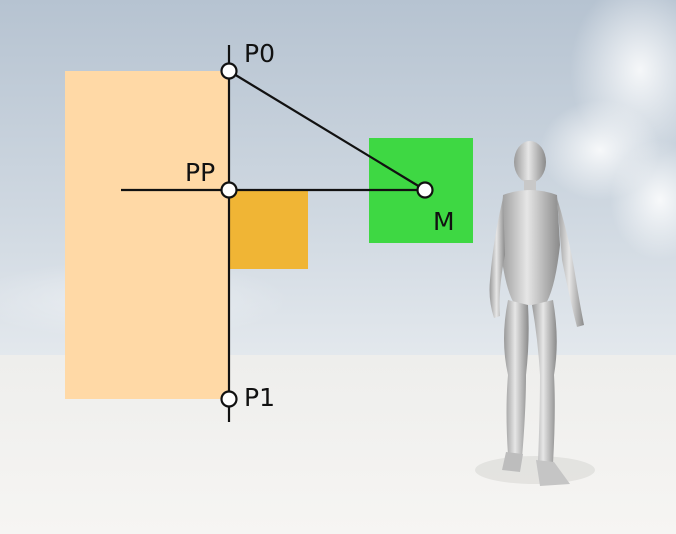 This screenshot has height=534, width=676. What do you see at coordinates (259, 397) in the screenshot?
I see `label-p1: P1` at bounding box center [259, 397].